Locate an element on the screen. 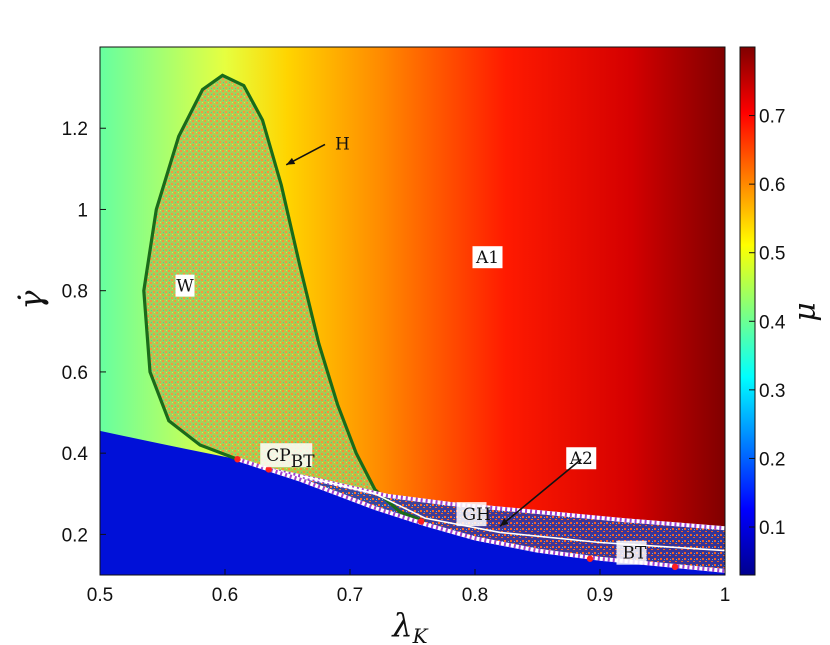  x-tick-label: 1 is located at coordinates (725, 595).